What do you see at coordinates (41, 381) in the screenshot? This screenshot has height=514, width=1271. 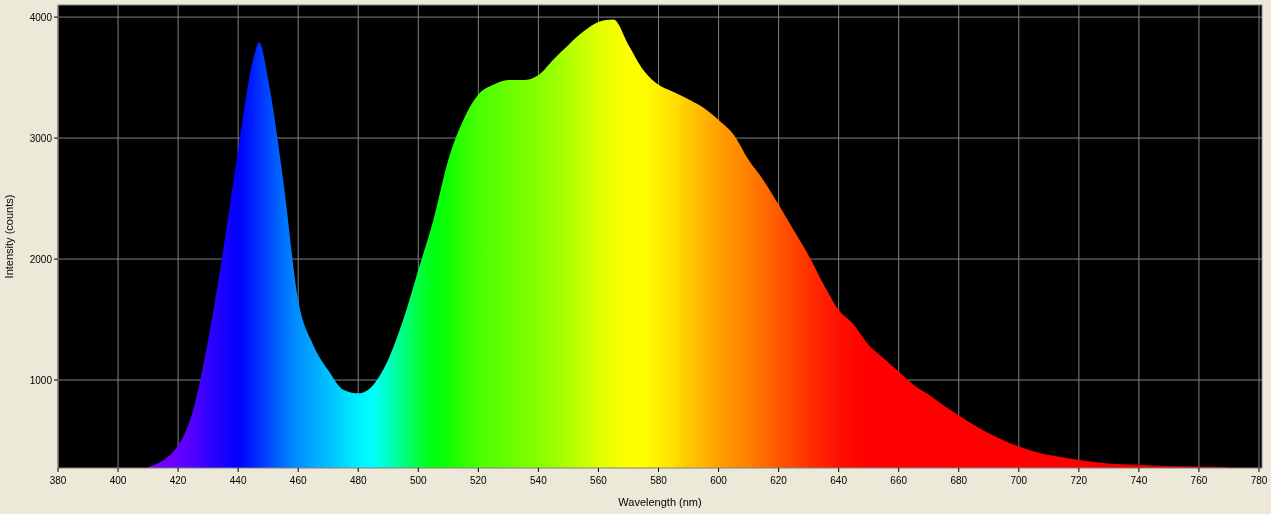 I see `y-tick-label: 1000` at bounding box center [41, 381].